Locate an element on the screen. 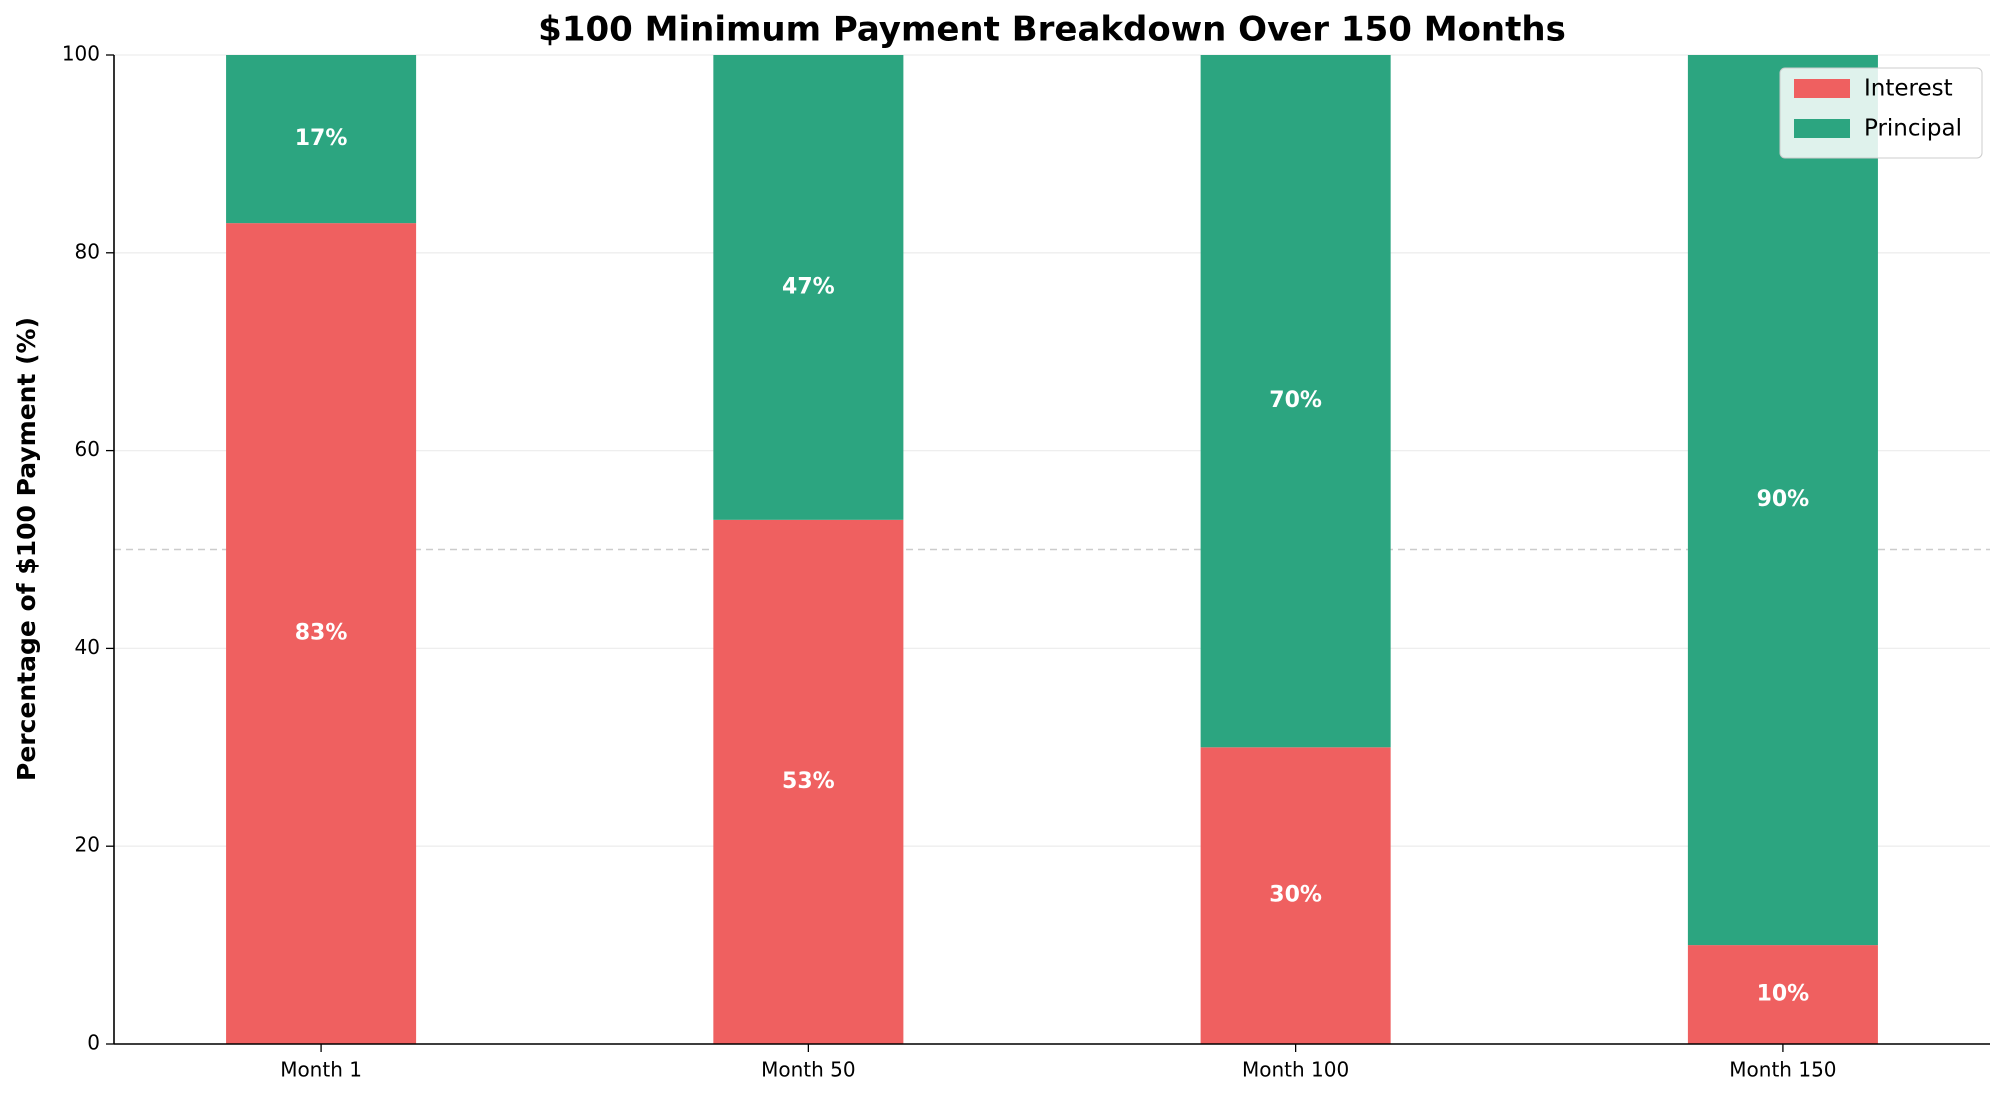 This screenshot has width=1994, height=1094. value-label: 53% is located at coordinates (808, 781).